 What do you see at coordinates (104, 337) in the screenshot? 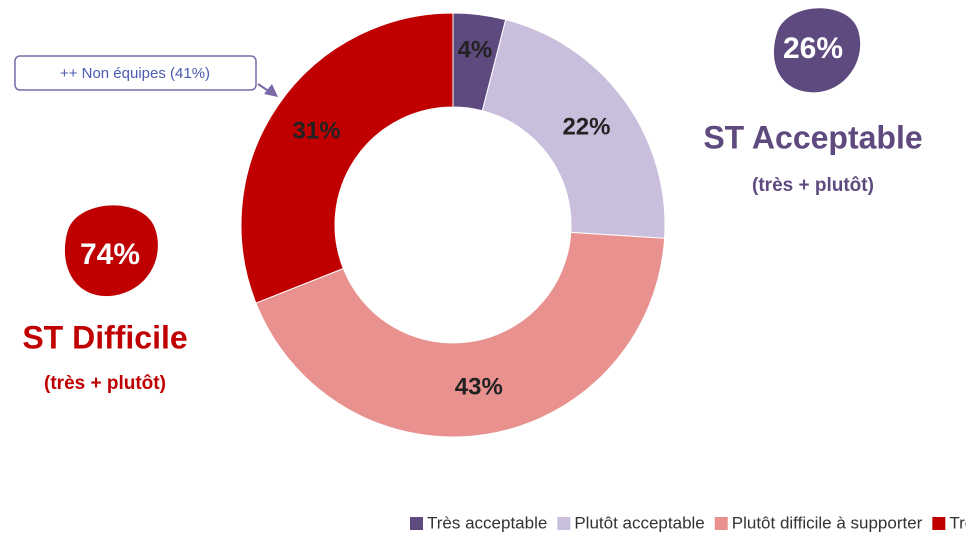
I see `difficile-title: ST Difficile` at bounding box center [104, 337].